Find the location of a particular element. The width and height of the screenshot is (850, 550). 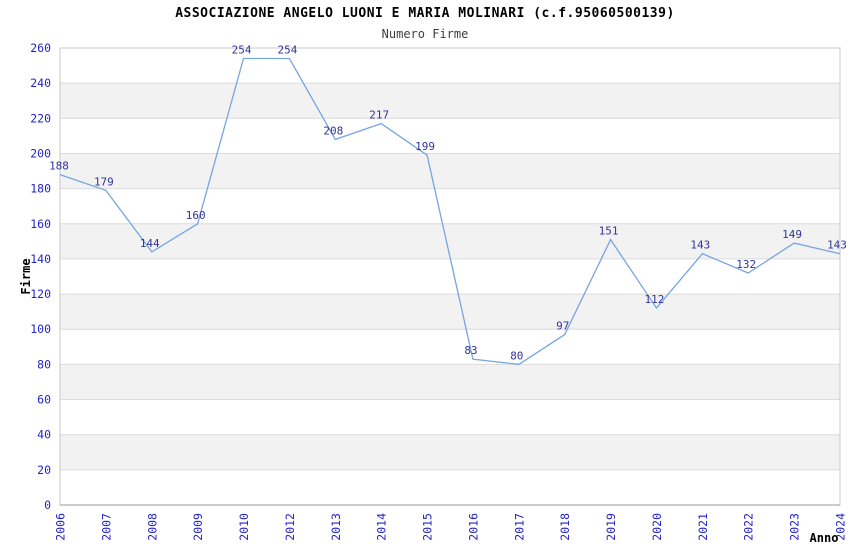

y-tick-label: 220 is located at coordinates (40, 118).